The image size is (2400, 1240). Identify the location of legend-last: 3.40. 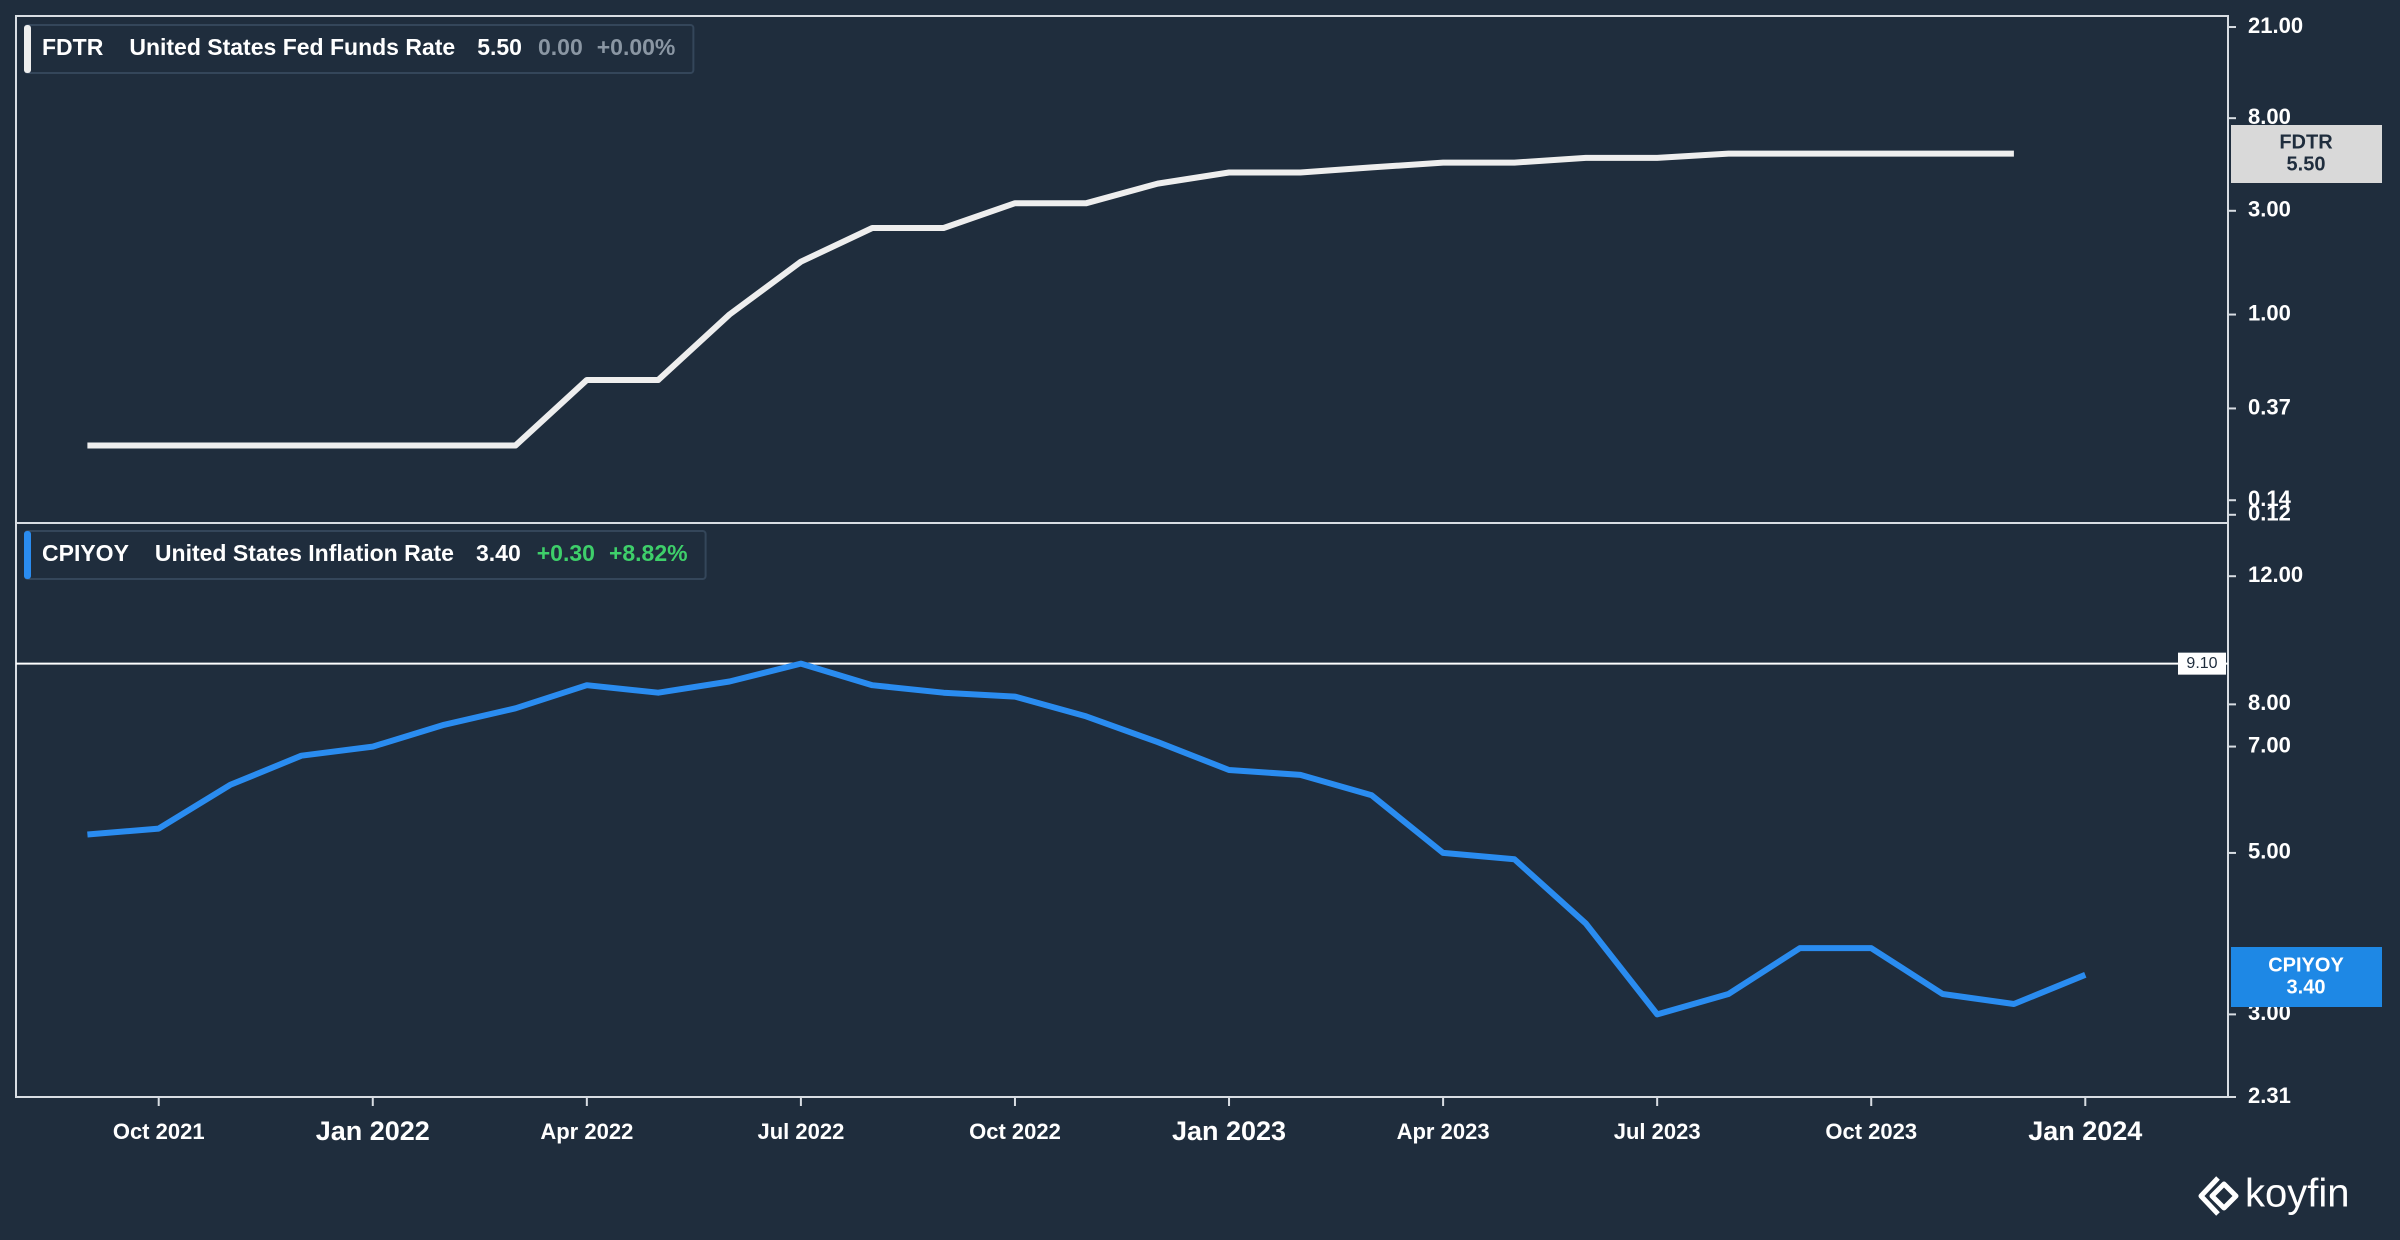
(498, 553).